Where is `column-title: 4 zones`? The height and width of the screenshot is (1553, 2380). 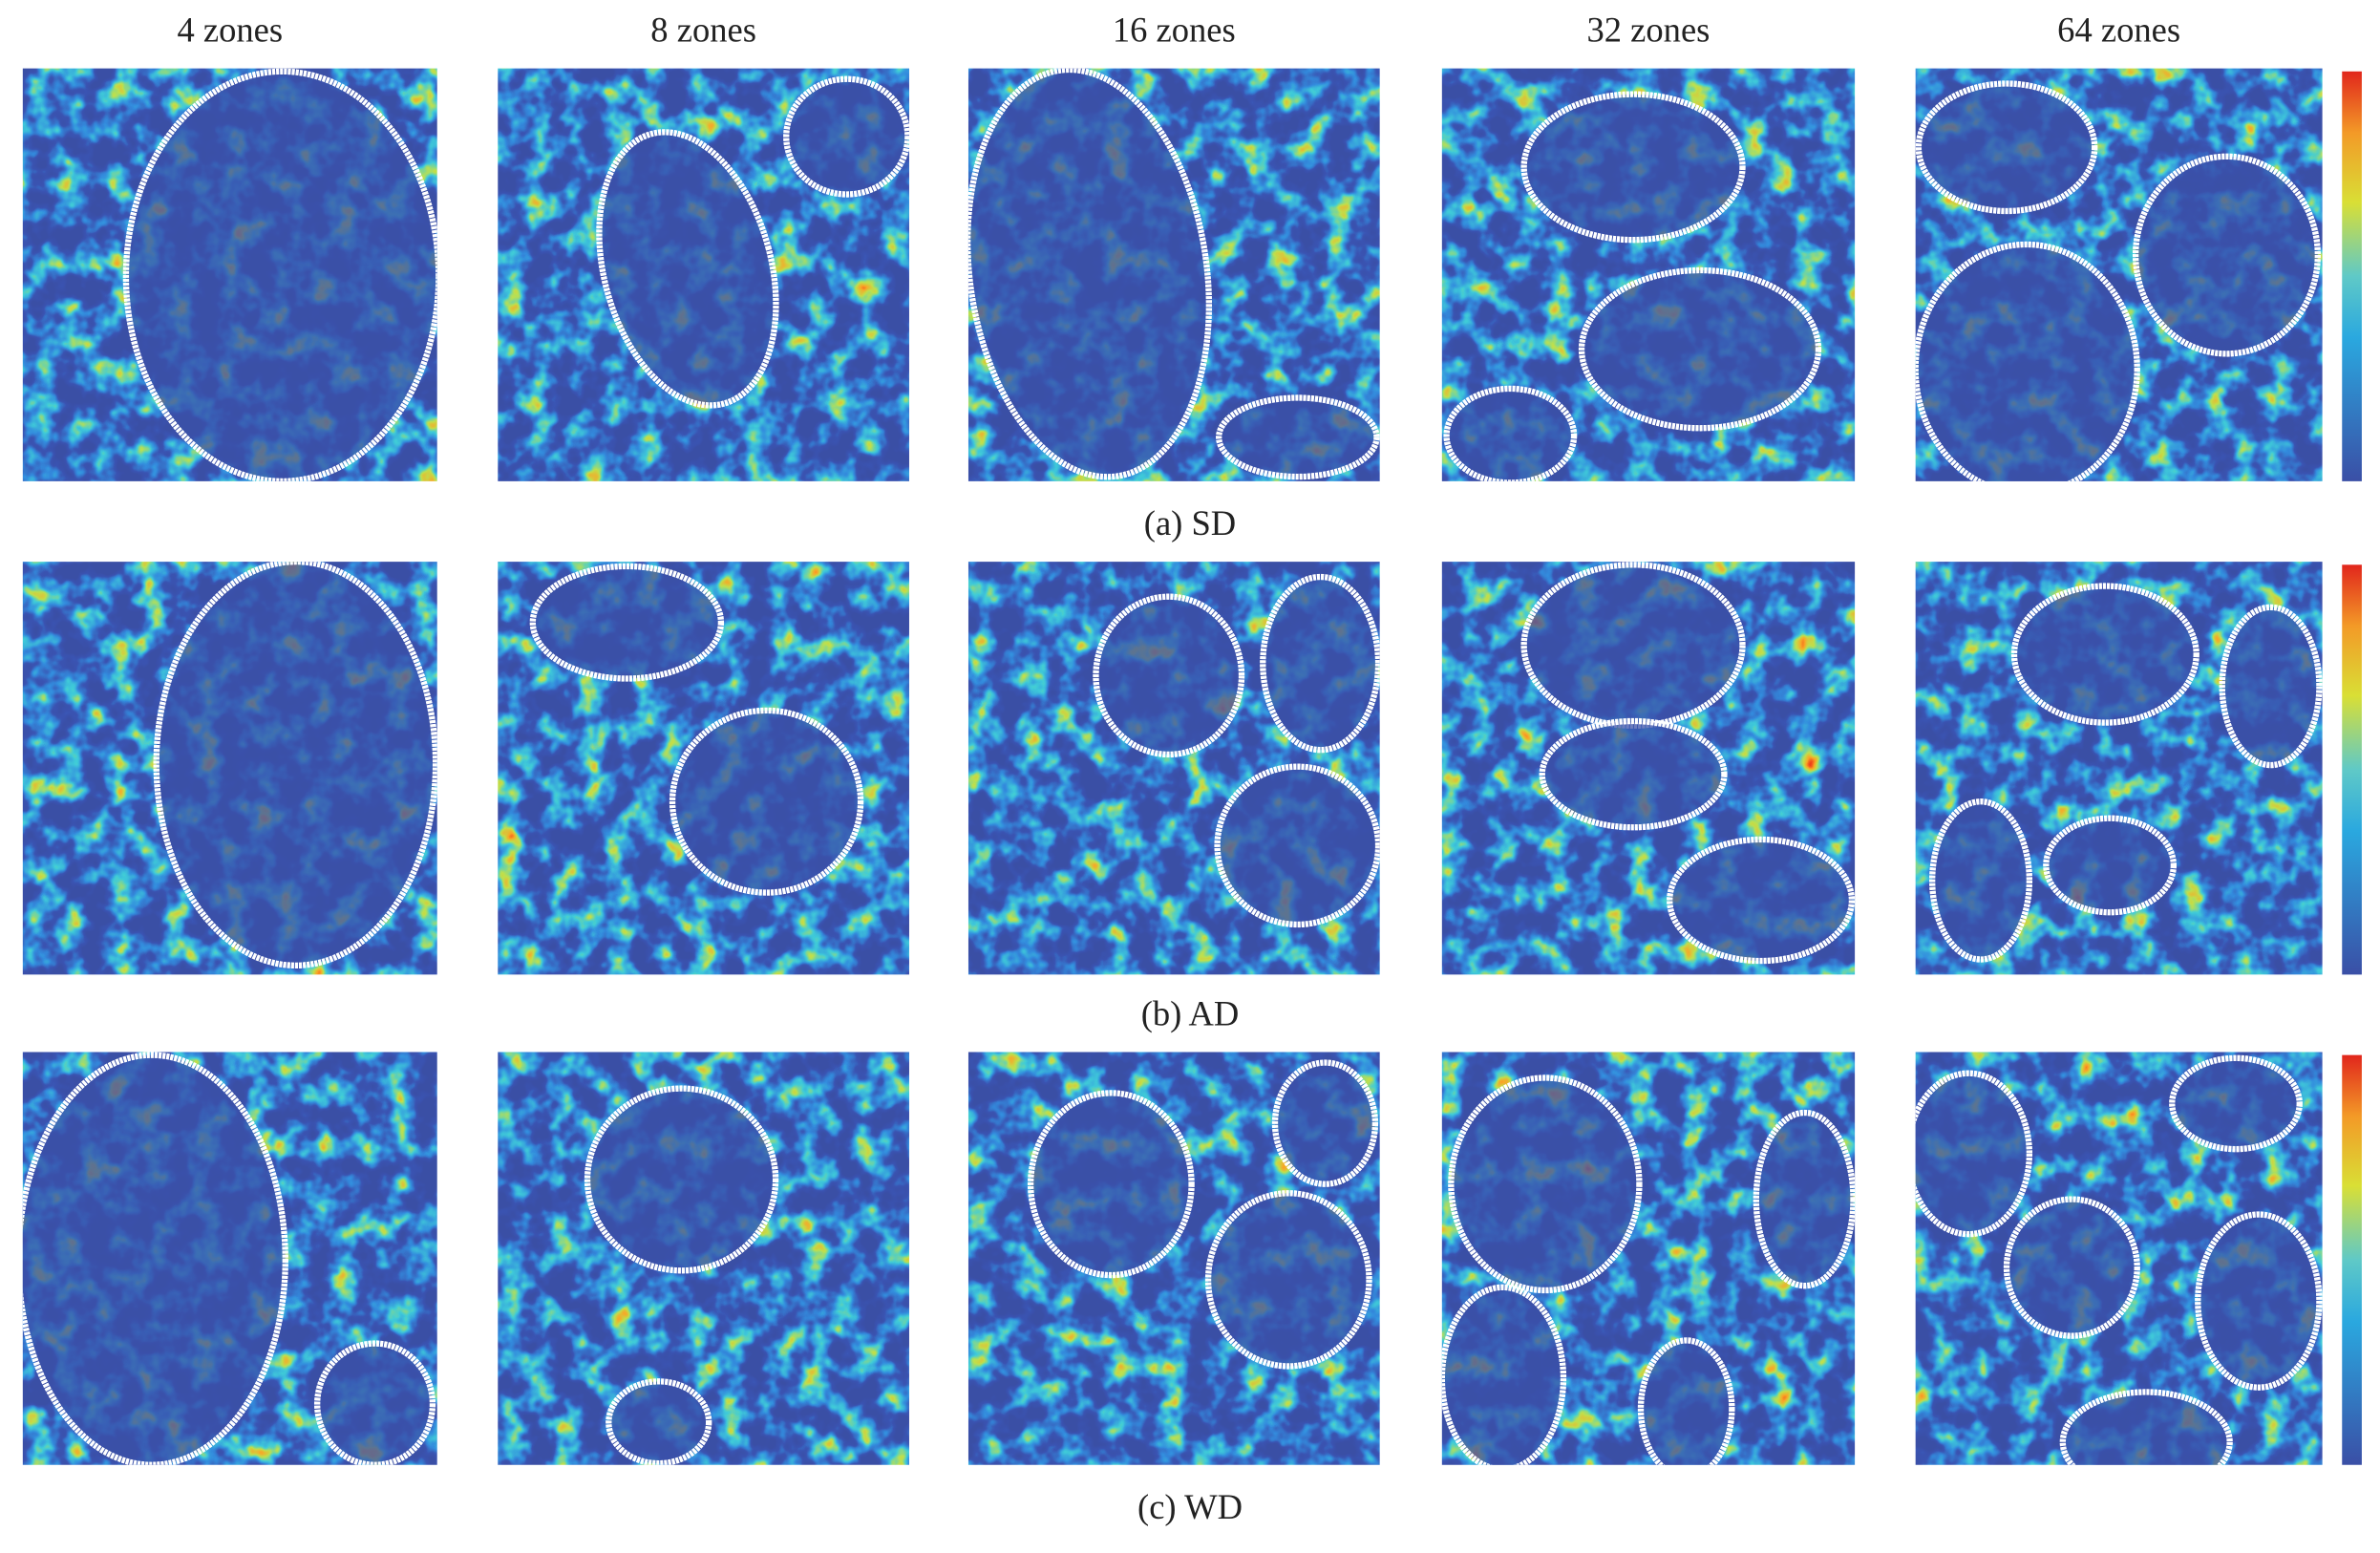
column-title: 4 zones is located at coordinates (230, 29).